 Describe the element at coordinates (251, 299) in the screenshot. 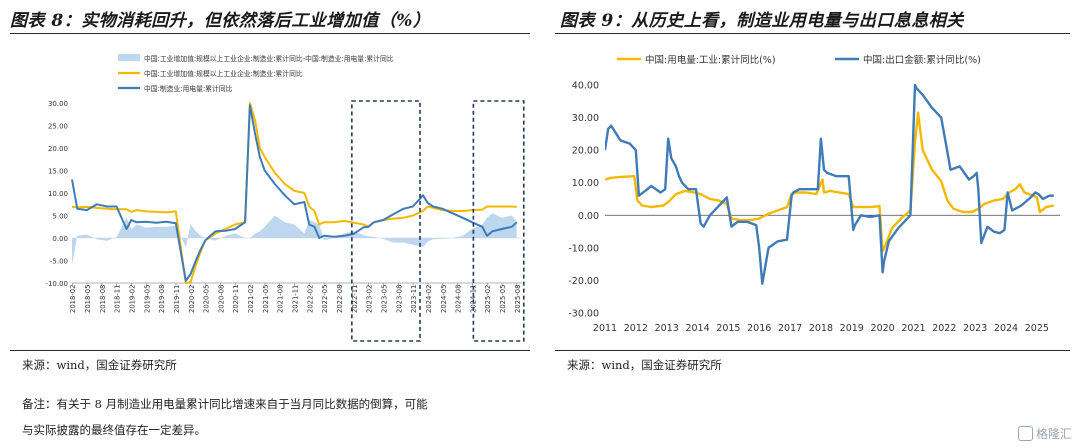

I see `x-tick-label: 2021-02` at that location.